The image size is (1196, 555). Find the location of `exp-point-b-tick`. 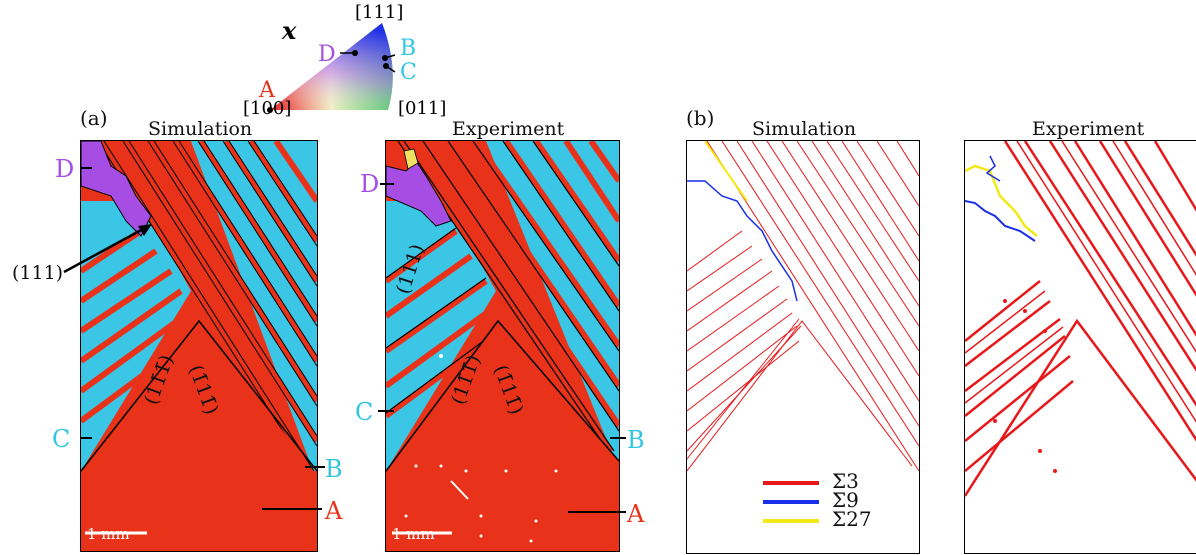

exp-point-b-tick is located at coordinates (618, 438).